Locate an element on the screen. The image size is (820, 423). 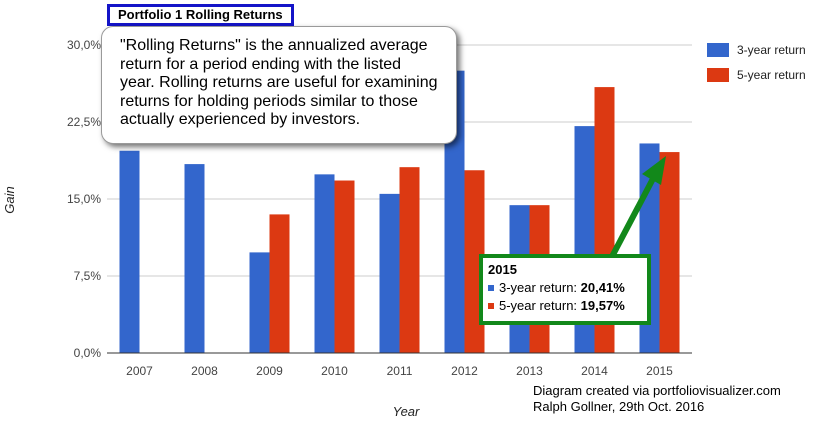
y-tick-labels: 0,0% 7,5% 15,0% 22,5% 30,0% is located at coordinates (84, 199).